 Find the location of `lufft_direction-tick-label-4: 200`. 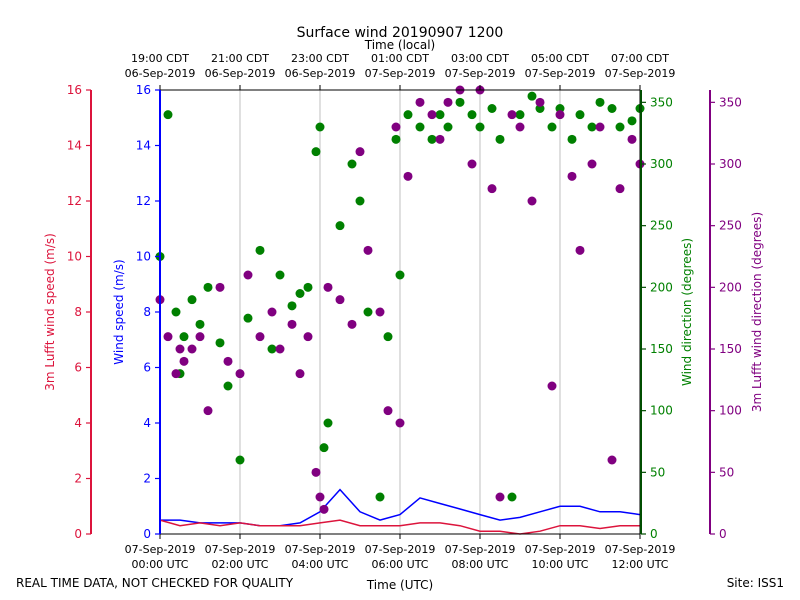

lufft_direction-tick-label-4: 200 is located at coordinates (730, 287).